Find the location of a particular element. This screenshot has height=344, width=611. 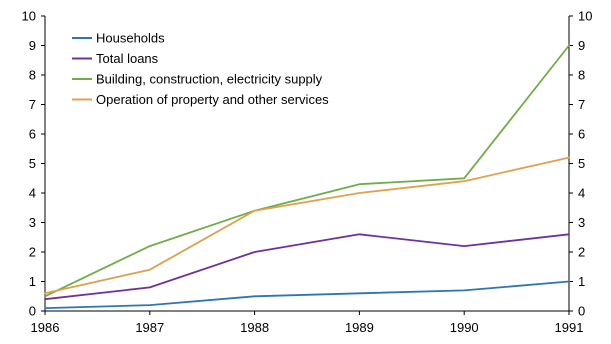

y-tick-label-left: 10 is located at coordinates (29, 16).